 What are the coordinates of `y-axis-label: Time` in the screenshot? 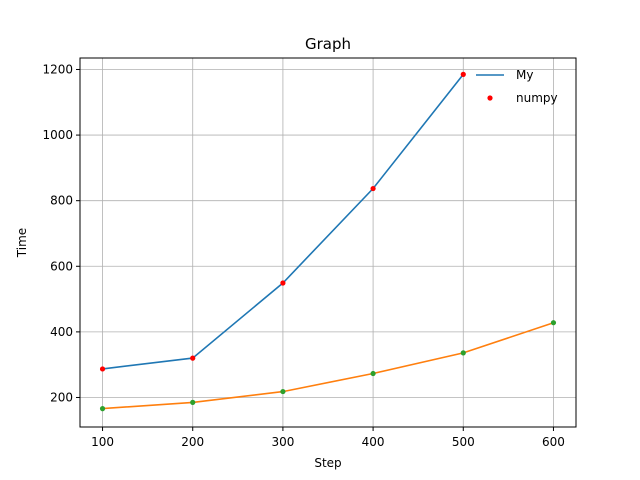 It's located at (22, 243).